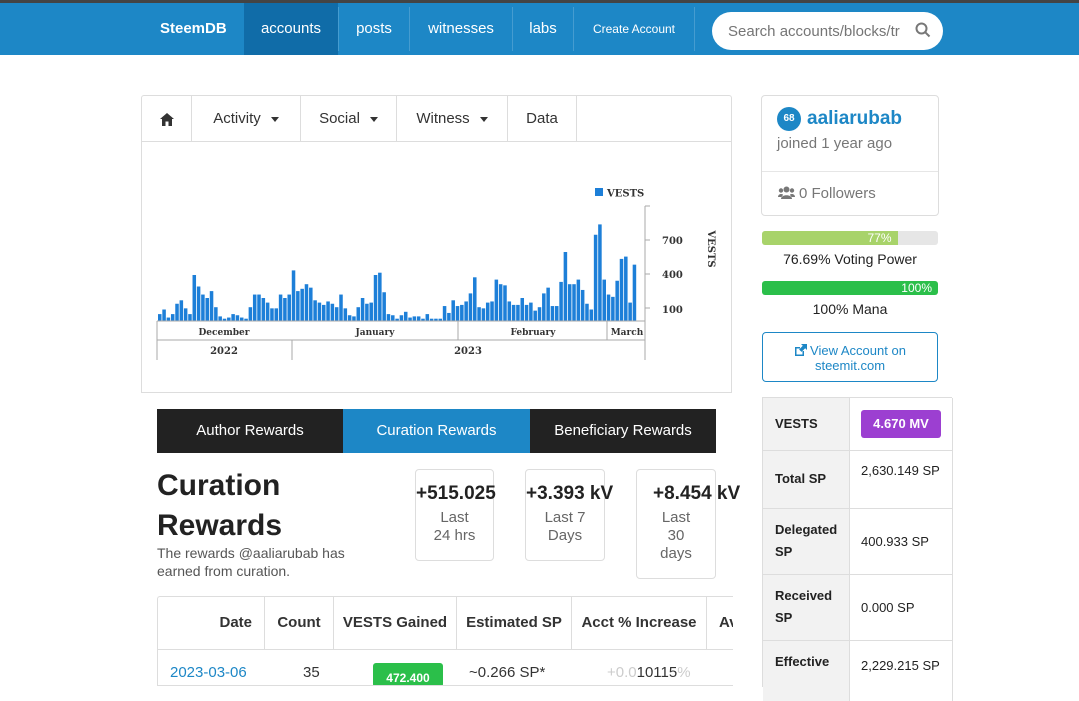 This screenshot has width=1079, height=701. Describe the element at coordinates (726, 622) in the screenshot. I see `col-header-avg: Av` at that location.